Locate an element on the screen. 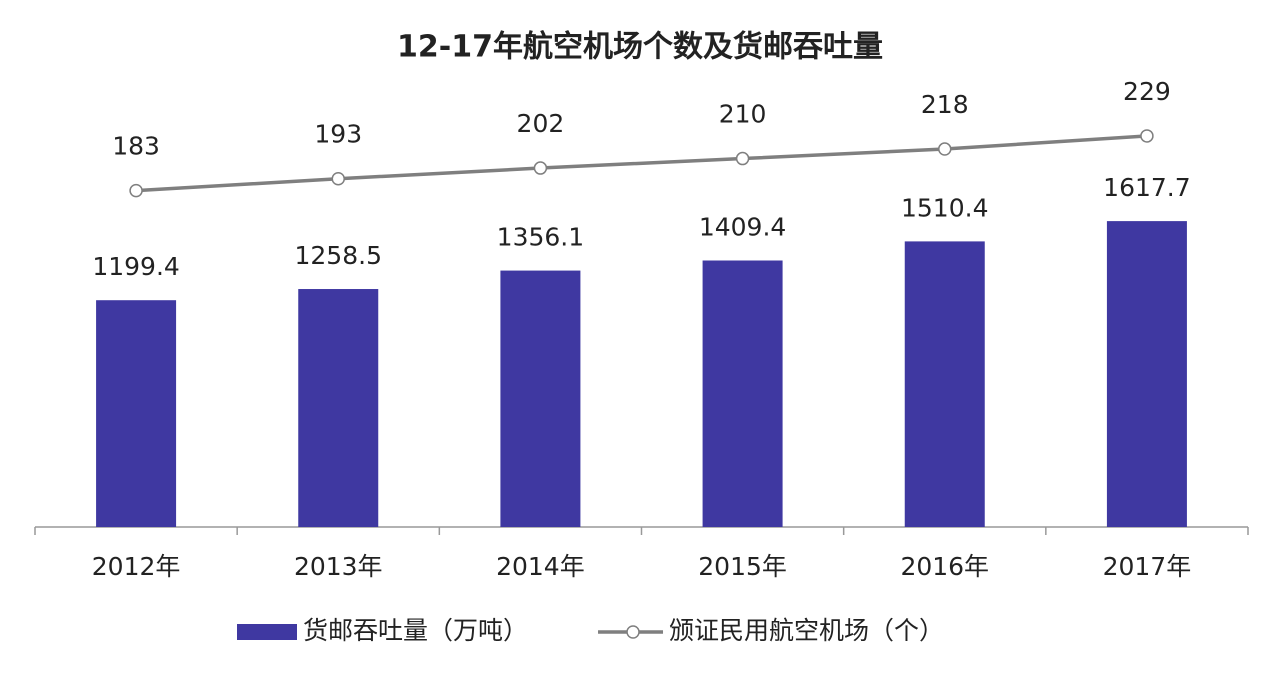 This screenshot has width=1280, height=675. bar-value-label: 1199.4 is located at coordinates (135, 266).